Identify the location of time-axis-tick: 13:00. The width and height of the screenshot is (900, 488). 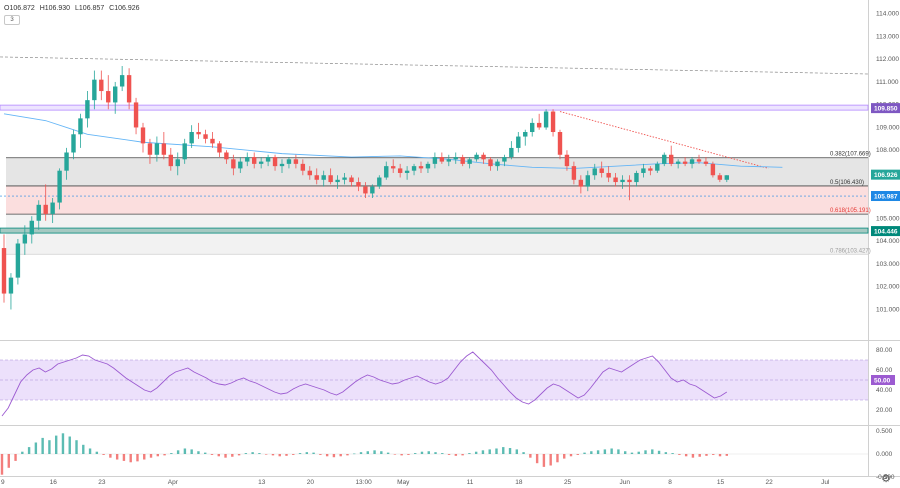
(363, 482).